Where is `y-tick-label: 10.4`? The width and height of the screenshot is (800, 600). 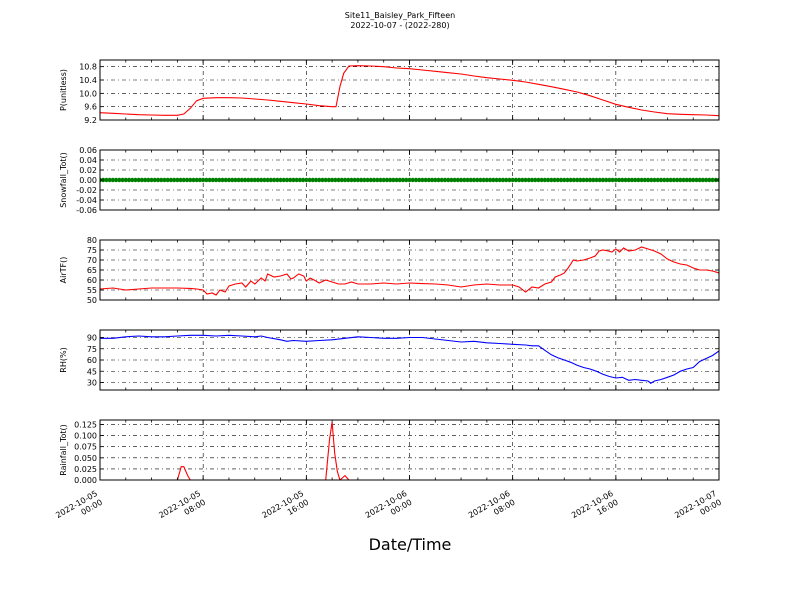 y-tick-label: 10.4 is located at coordinates (88, 80).